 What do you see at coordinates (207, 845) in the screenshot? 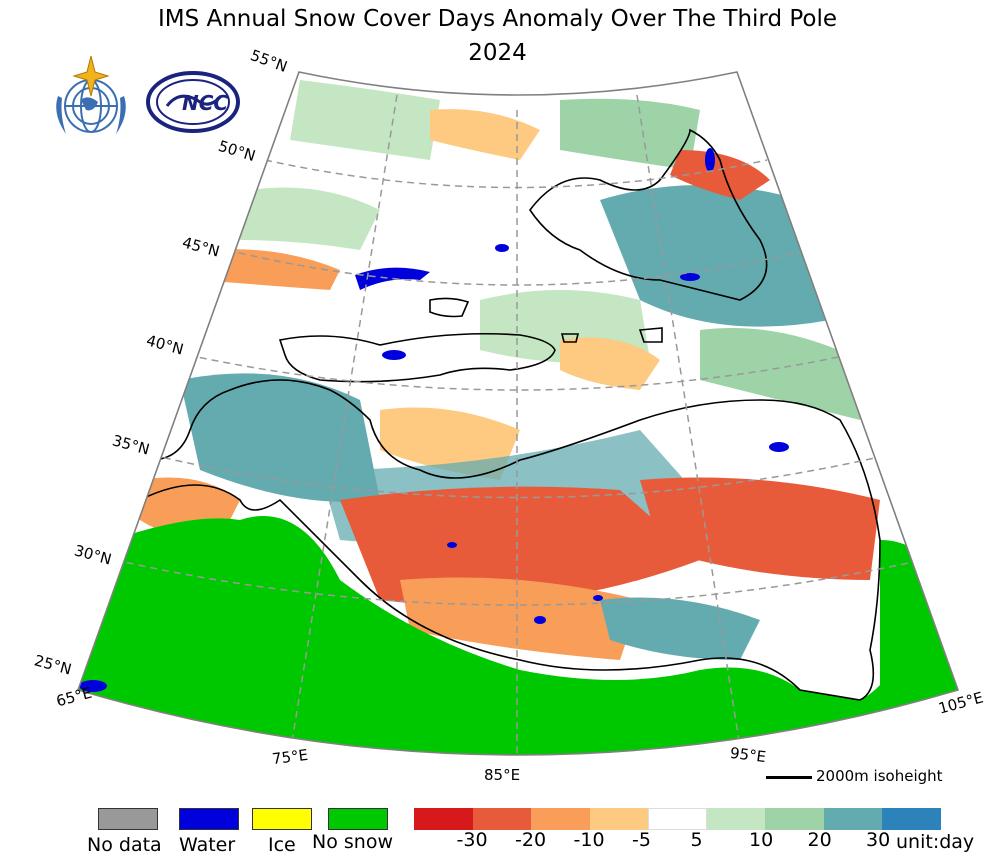
I see `water-label: Water` at bounding box center [207, 845].